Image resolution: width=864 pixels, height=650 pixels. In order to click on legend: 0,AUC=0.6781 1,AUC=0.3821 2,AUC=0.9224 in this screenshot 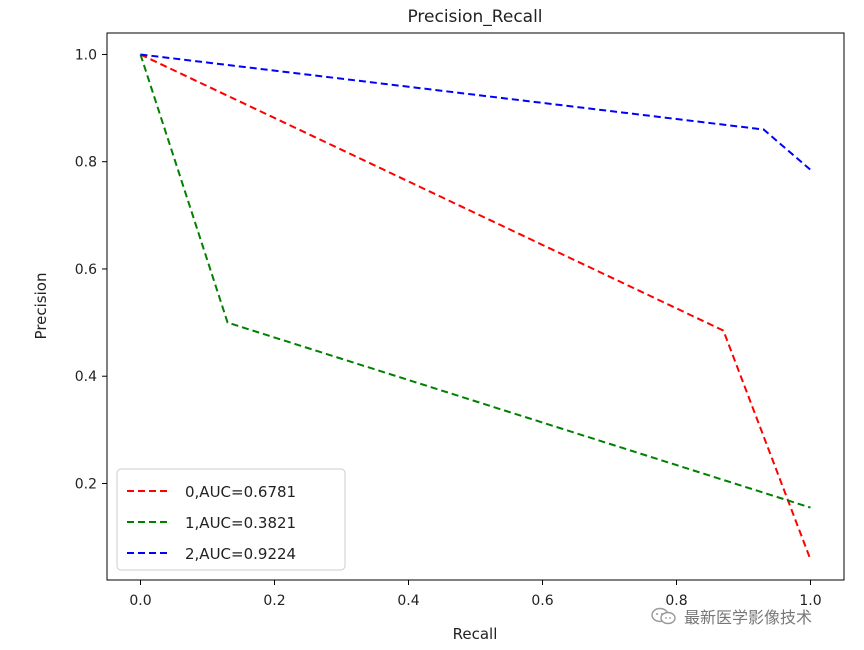, I will do `click(231, 519)`.